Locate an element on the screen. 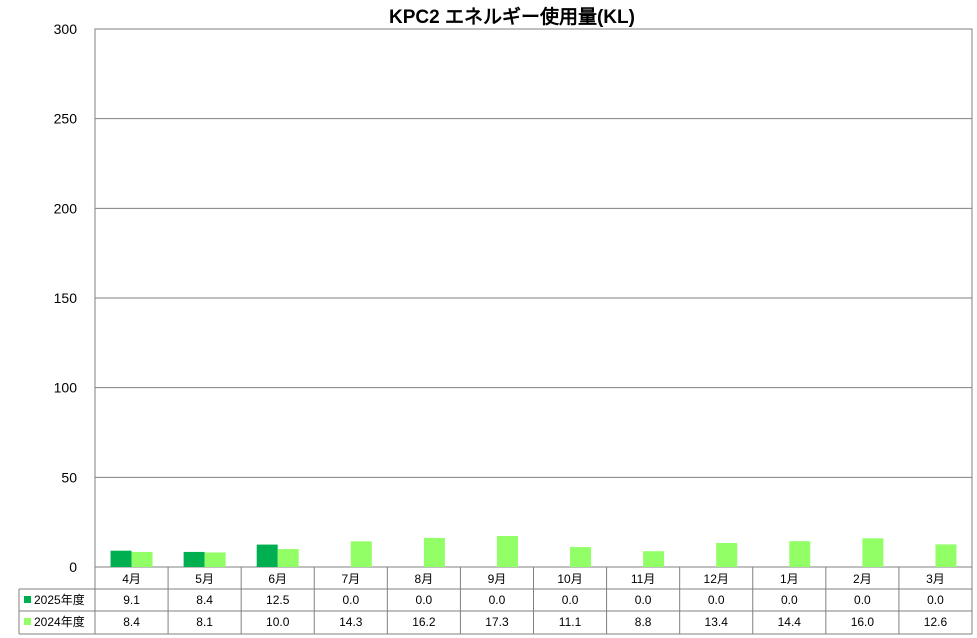 The image size is (977, 638). data-label: 10.0 is located at coordinates (278, 622).